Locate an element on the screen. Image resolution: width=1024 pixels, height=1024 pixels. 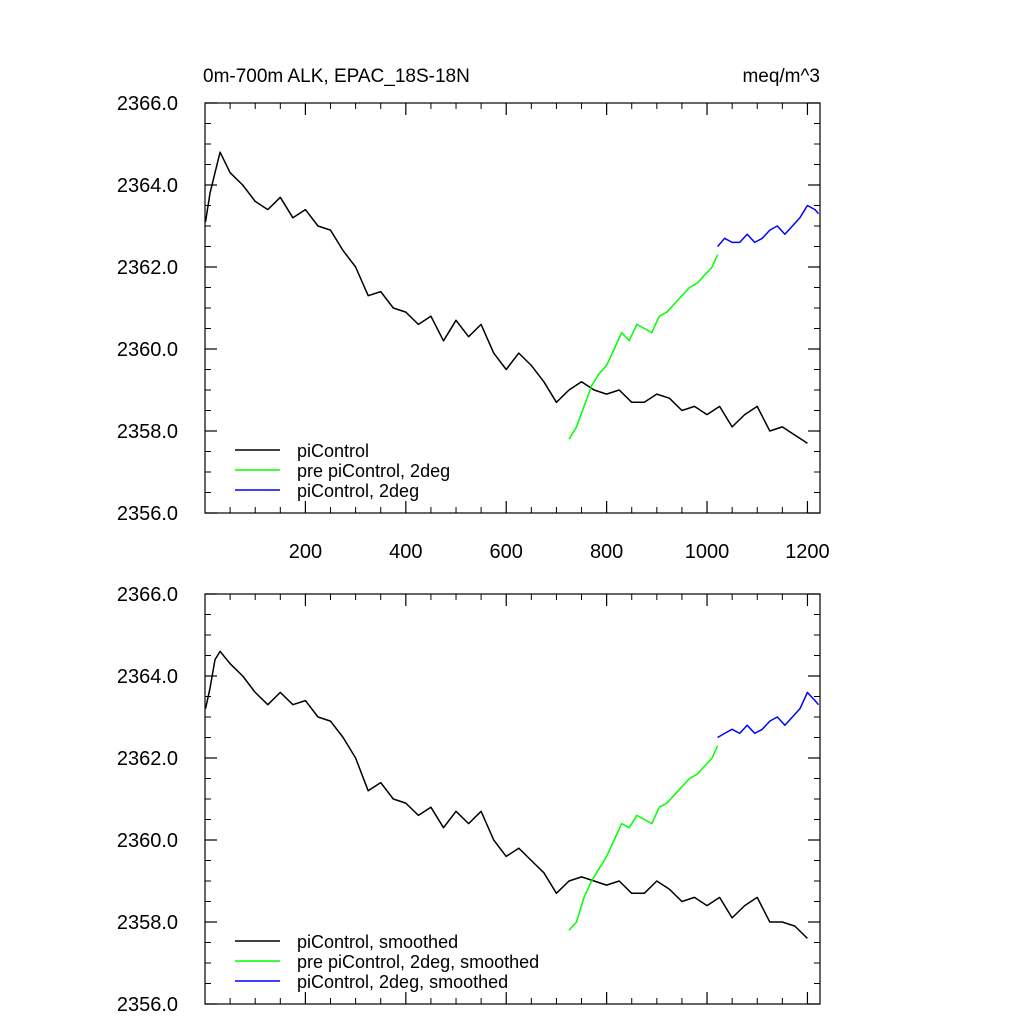
x-tick-label: 200 is located at coordinates (305, 552).